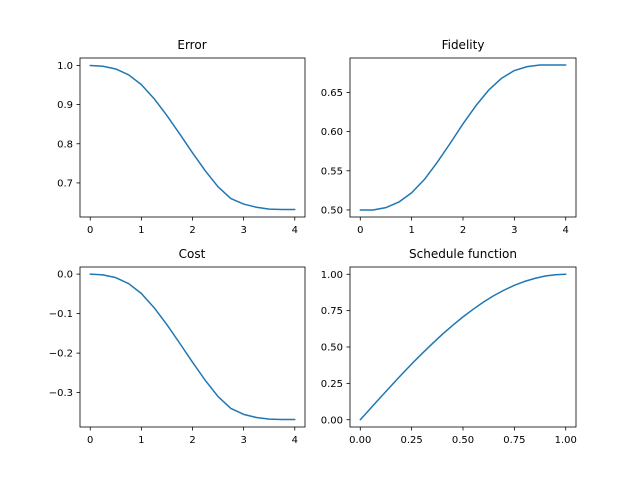 This screenshot has width=640, height=480. What do you see at coordinates (566, 440) in the screenshot?
I see `x-tick-label: 1.00` at bounding box center [566, 440].